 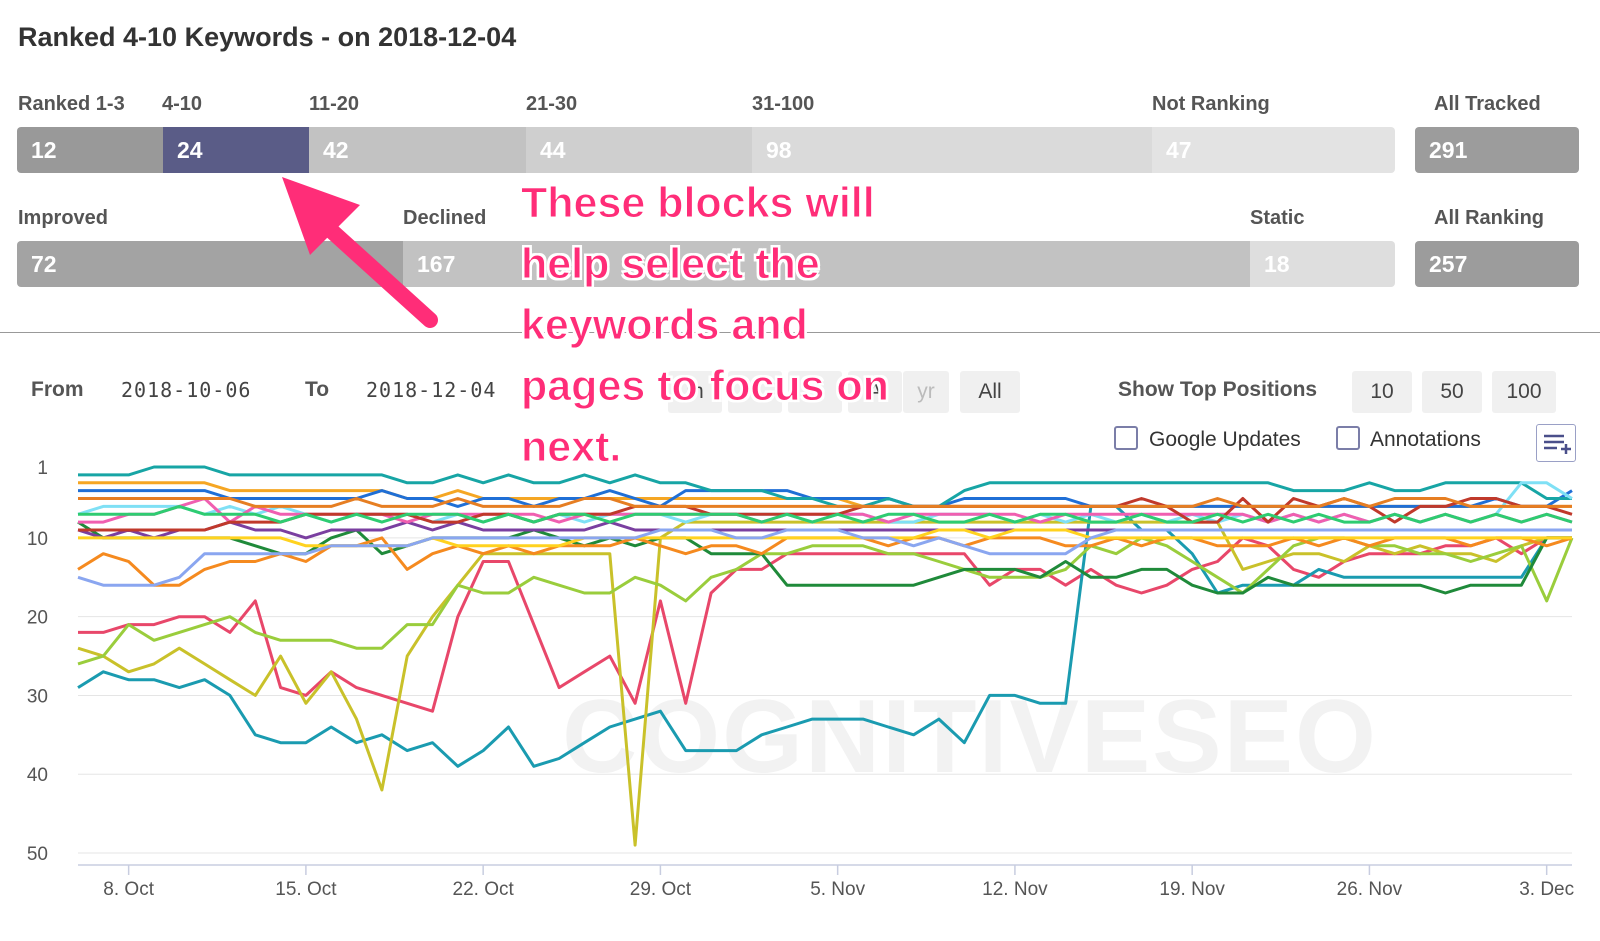 I want to click on declined-label: Declined, so click(x=445, y=218).